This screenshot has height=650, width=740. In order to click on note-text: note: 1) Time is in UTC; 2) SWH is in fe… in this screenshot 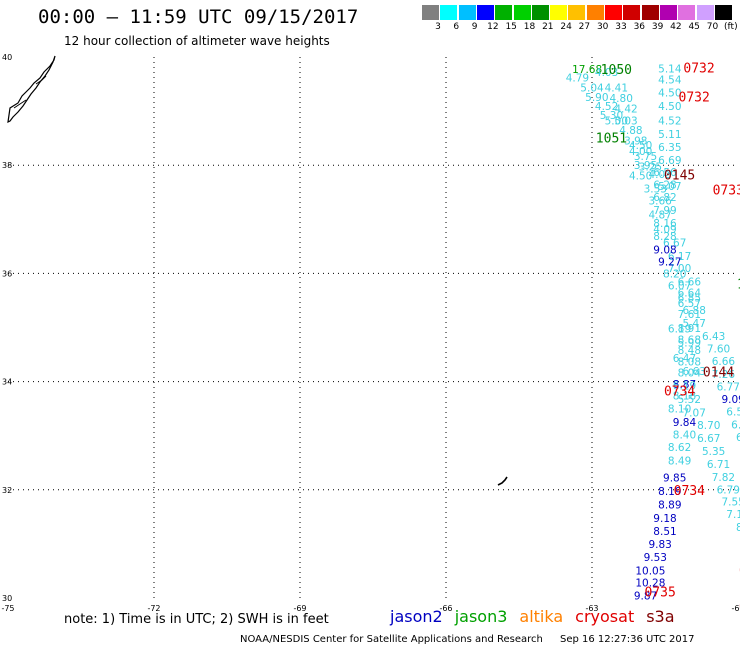, I will do `click(196, 619)`.